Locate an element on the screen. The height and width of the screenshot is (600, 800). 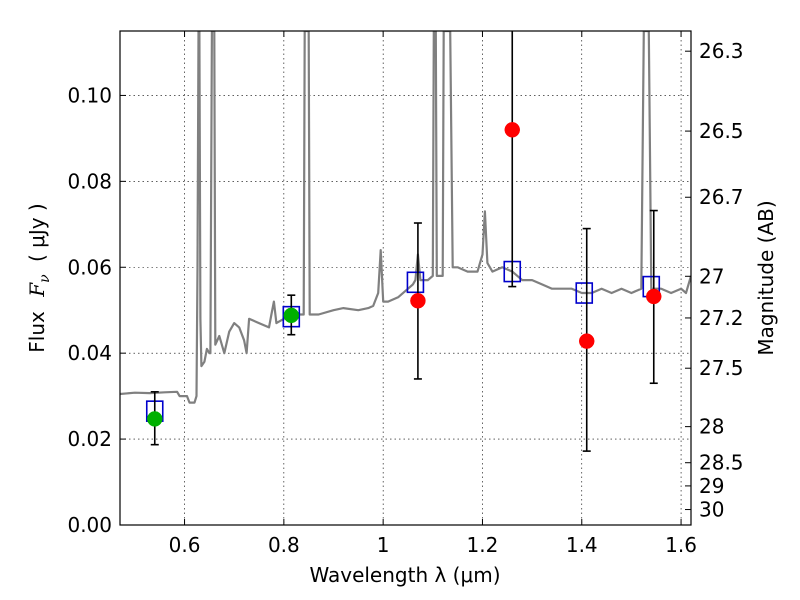
y2-tick-label: 28.5 is located at coordinates (721, 463).